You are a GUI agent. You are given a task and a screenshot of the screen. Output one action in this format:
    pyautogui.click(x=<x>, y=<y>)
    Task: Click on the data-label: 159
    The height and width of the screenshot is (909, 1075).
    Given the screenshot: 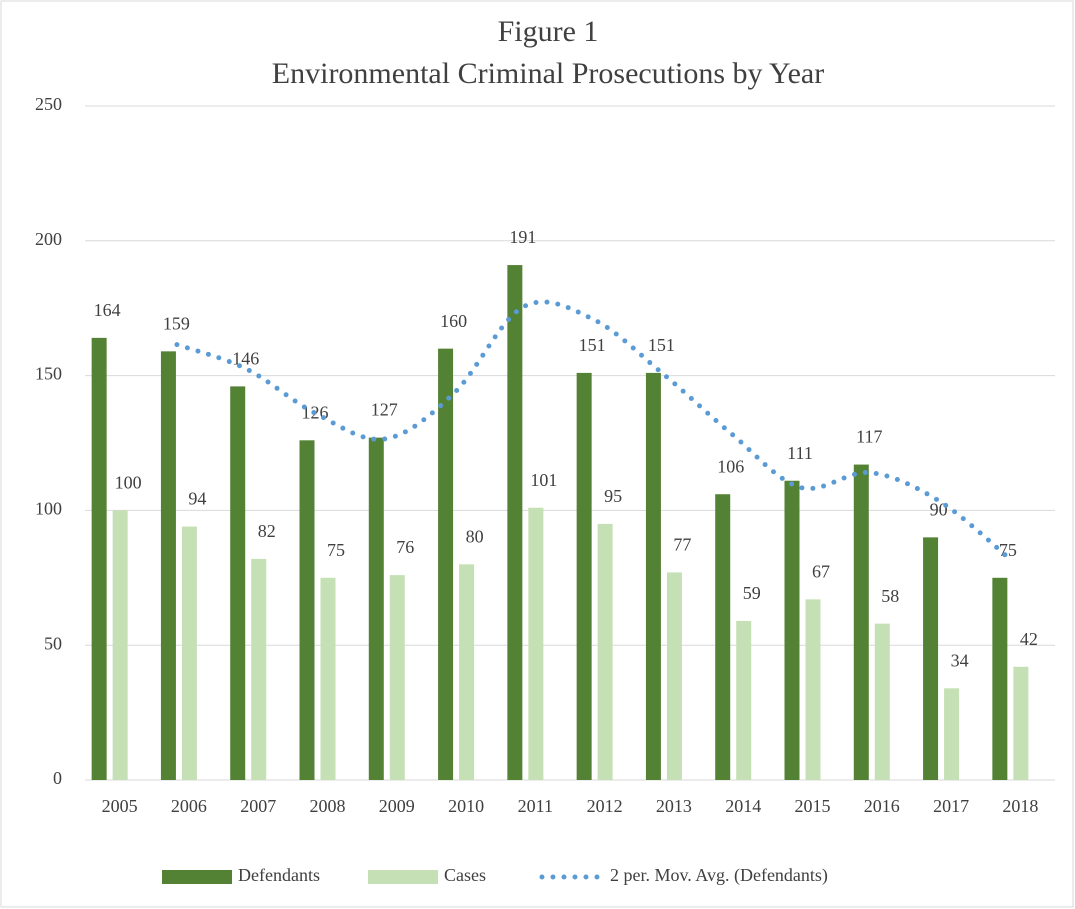 What is the action you would take?
    pyautogui.click(x=176, y=323)
    